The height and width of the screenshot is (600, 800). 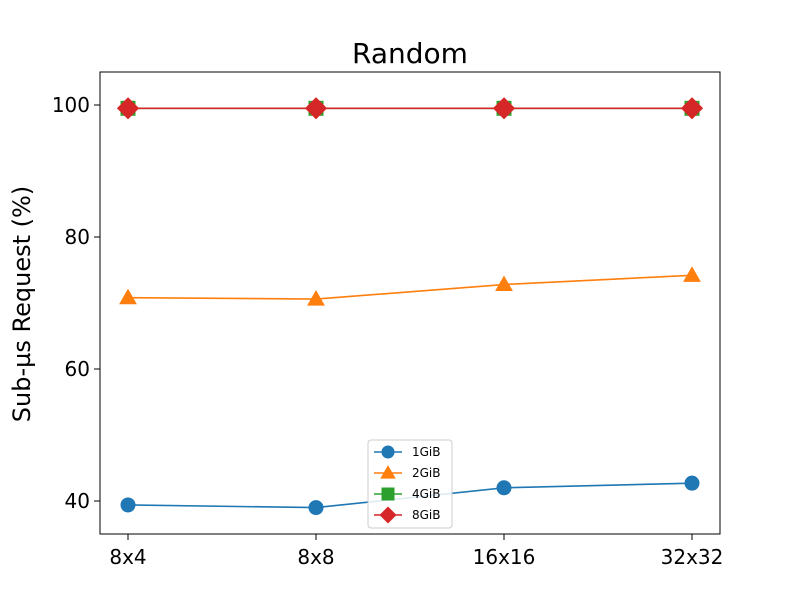 What do you see at coordinates (77, 501) in the screenshot?
I see `y-tick-label: 40` at bounding box center [77, 501].